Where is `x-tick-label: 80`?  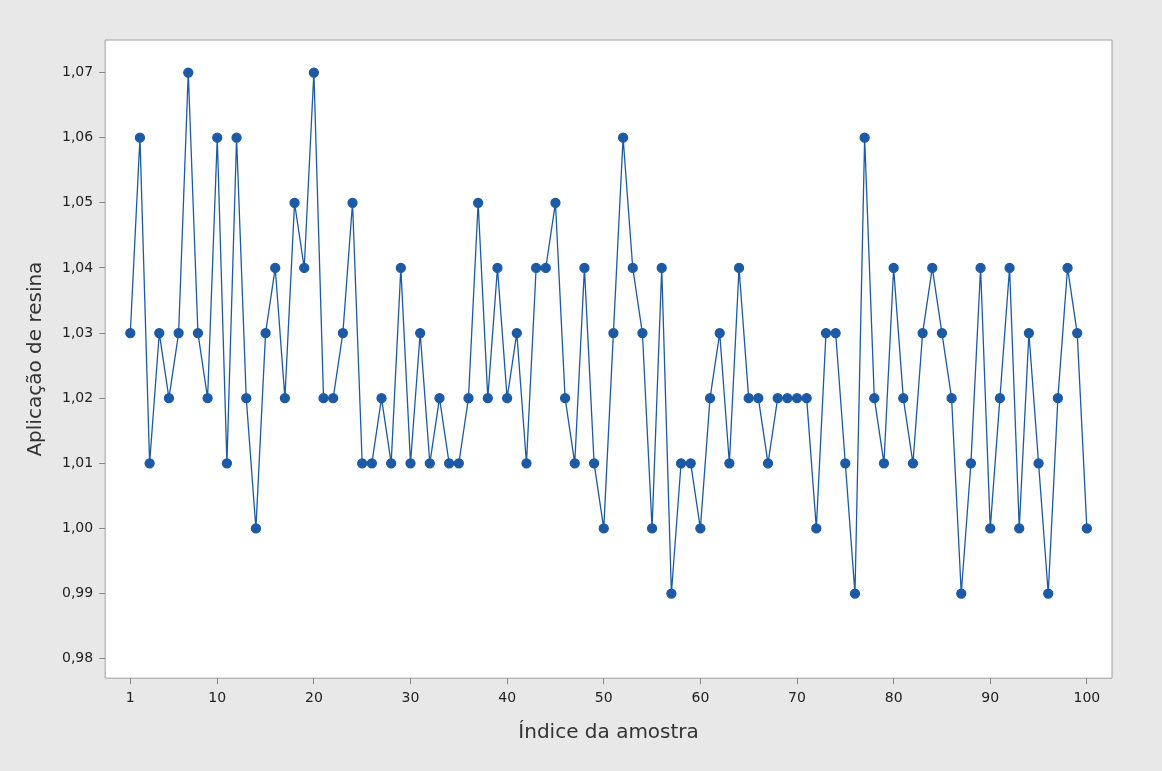 x-tick-label: 80 is located at coordinates (893, 697).